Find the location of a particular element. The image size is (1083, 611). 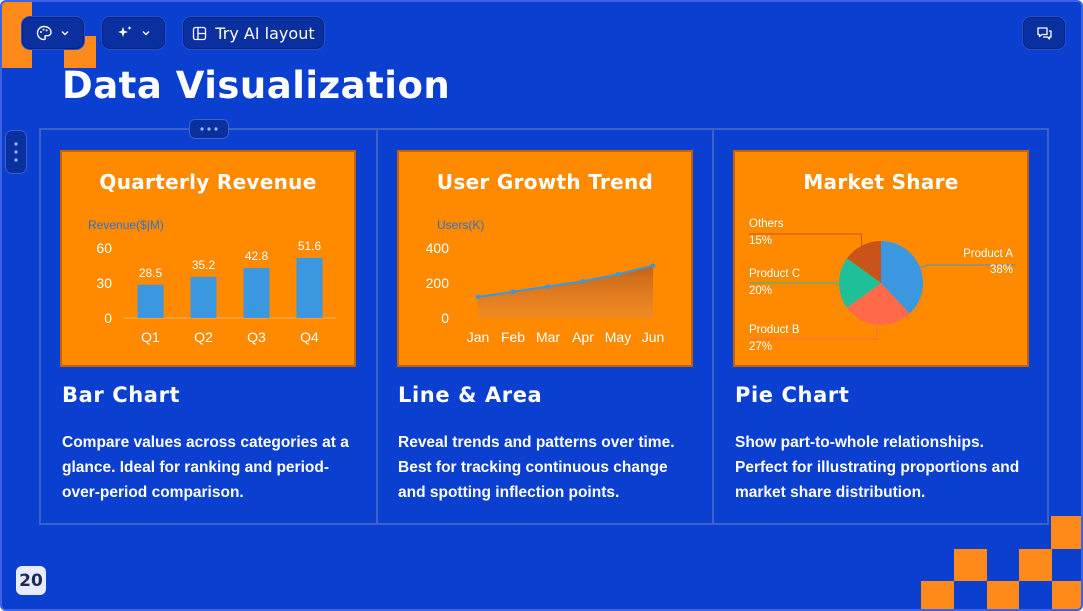

bar-chart-heading: Bar Chart is located at coordinates (121, 395).